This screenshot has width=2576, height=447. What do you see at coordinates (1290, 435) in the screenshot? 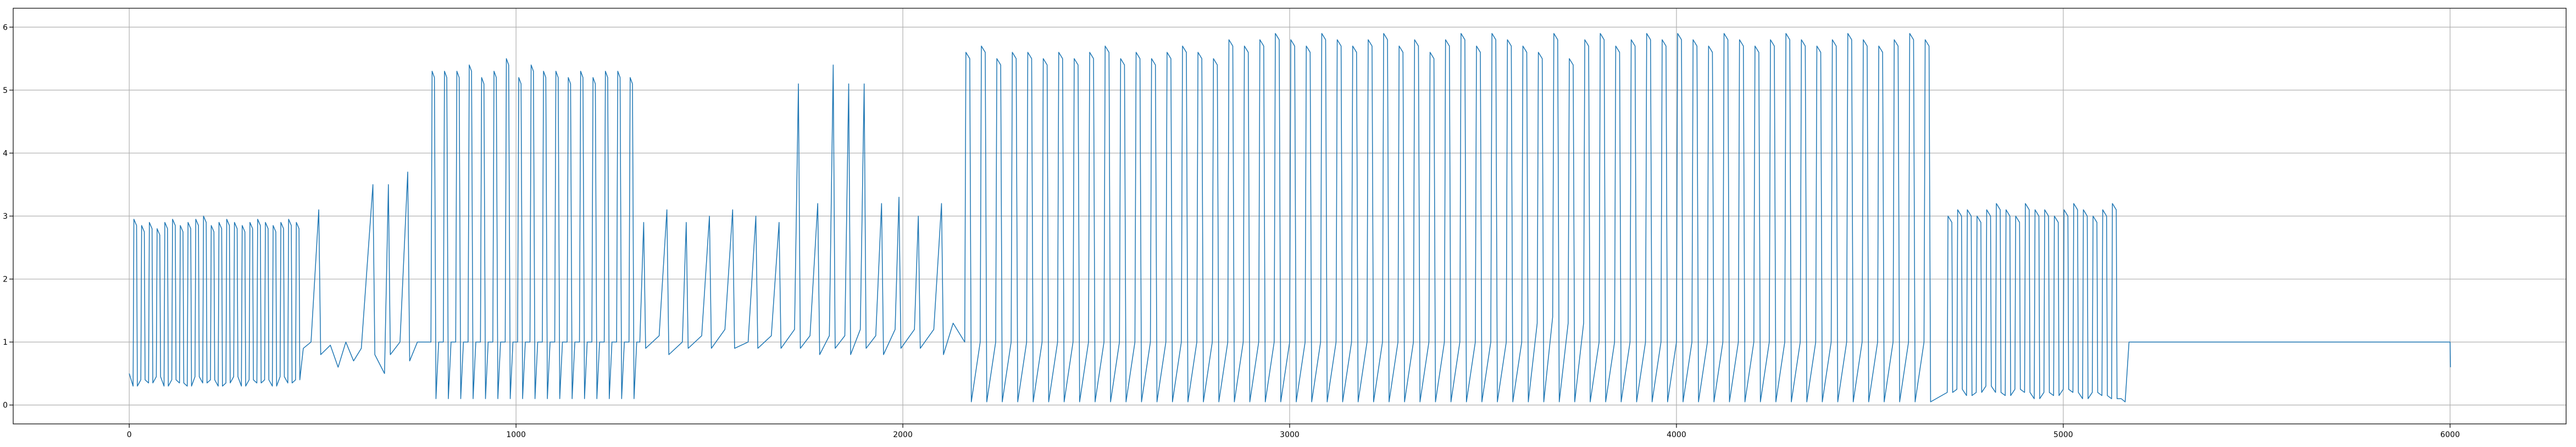
I see `x-tick-label: 3000` at bounding box center [1290, 435].